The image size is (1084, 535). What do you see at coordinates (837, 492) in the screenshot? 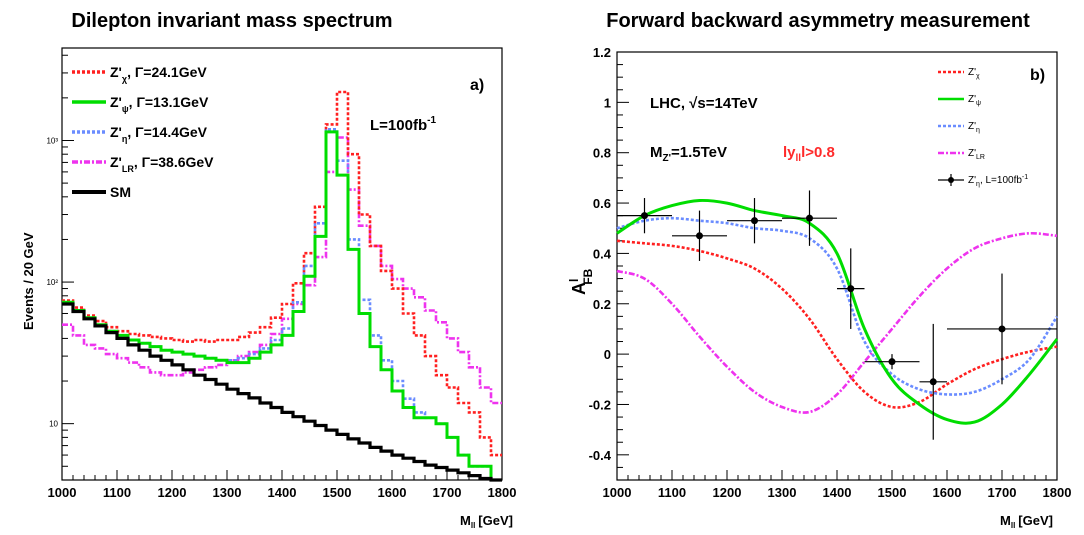
I see `chart-b-x-tick-label: 1400` at bounding box center [837, 492].